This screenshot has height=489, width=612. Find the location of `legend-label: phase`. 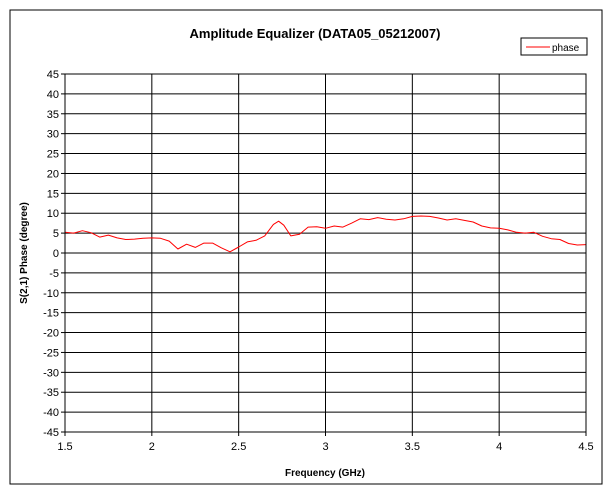

legend-label: phase is located at coordinates (566, 48).